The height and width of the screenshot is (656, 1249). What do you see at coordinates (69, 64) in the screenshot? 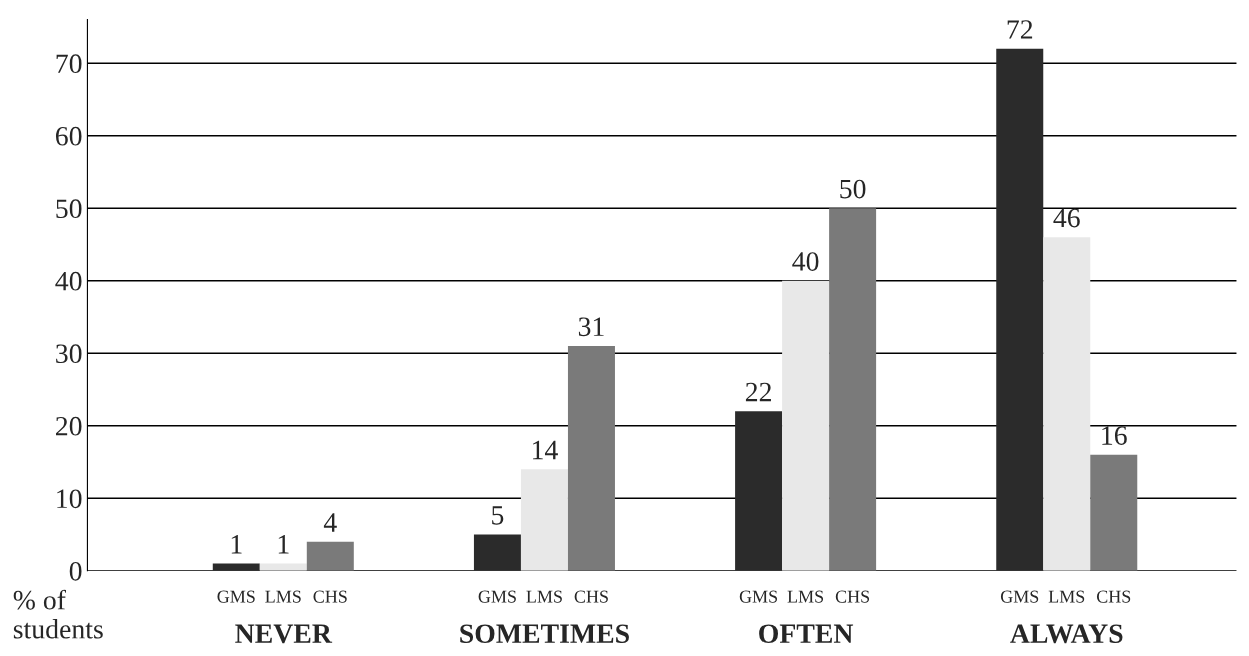
I see `y-tick-label: 70` at bounding box center [69, 64].